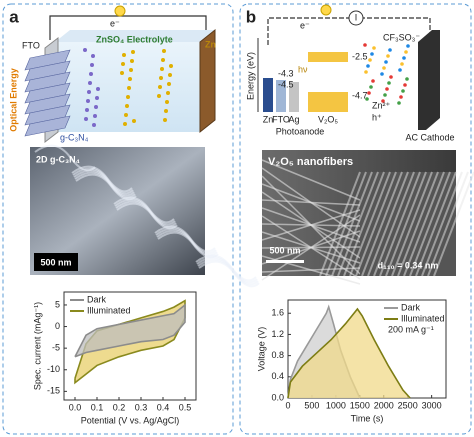 This screenshot has width=474, height=437. I want to click on semiconductor-label: V₂O₅, so click(328, 119).